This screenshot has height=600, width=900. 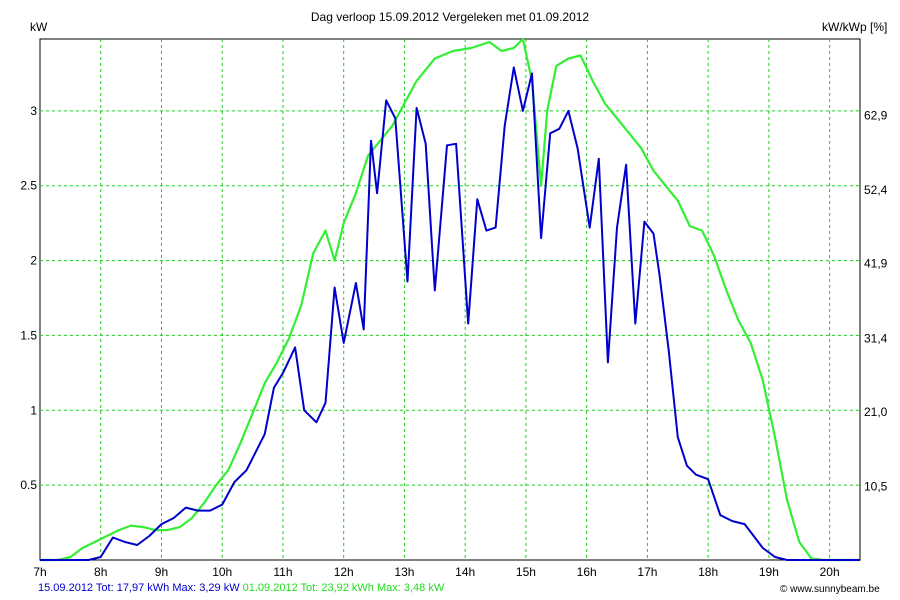 I want to click on x-tick-label: 14h, so click(x=465, y=572).